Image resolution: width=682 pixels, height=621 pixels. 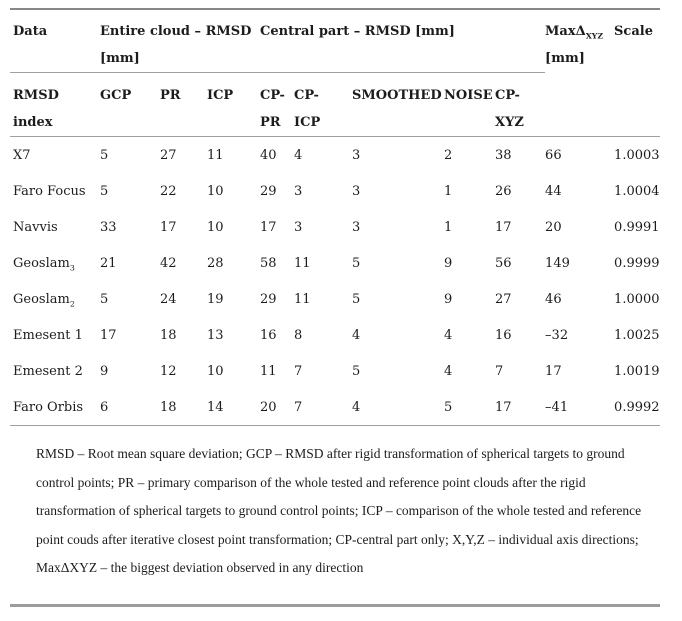 I want to click on row-label: Emesent 2, so click(x=55, y=371).